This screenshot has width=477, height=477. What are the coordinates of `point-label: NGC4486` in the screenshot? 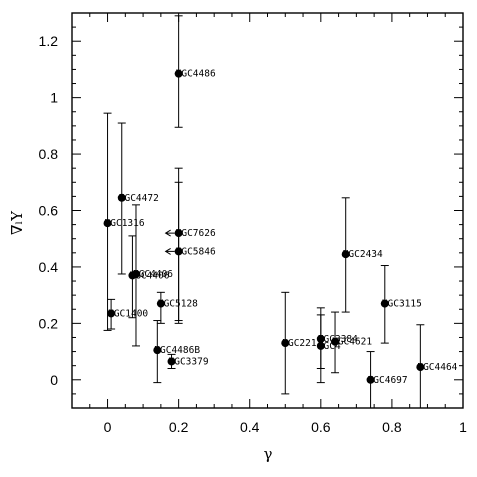 It's located at (196, 74).